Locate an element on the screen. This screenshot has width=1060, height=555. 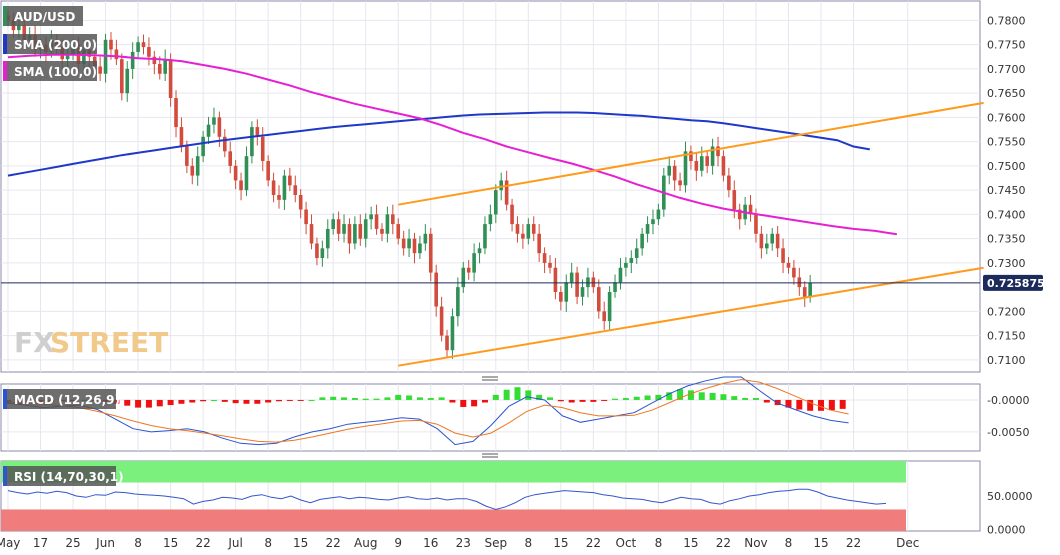
channel-lower-line is located at coordinates (691, 316).